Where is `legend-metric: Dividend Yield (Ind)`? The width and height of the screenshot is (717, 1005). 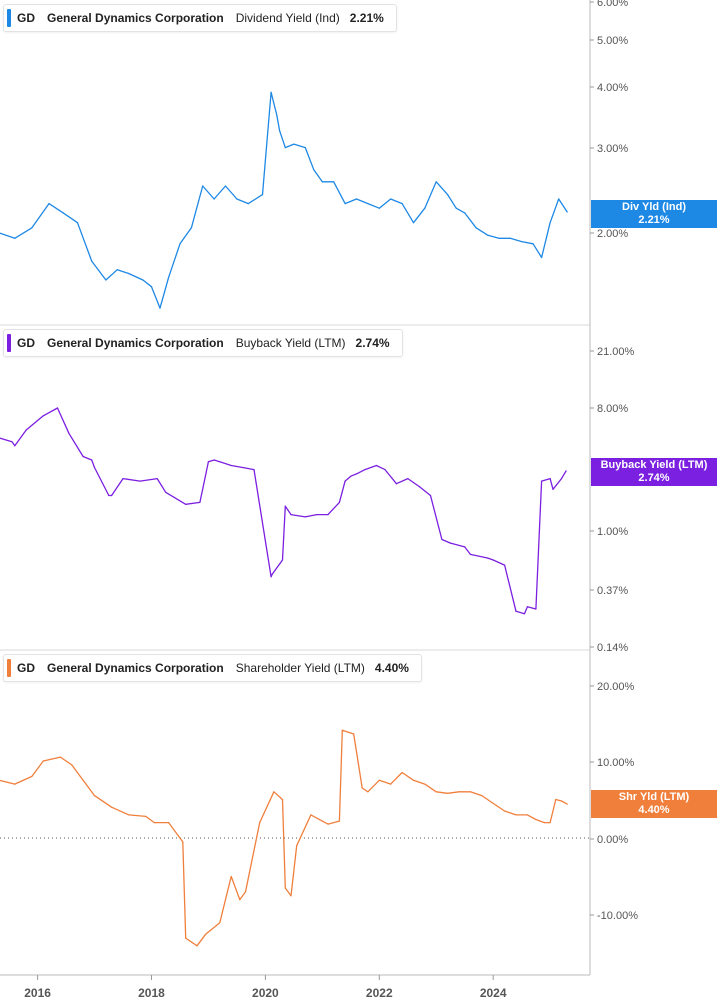 legend-metric: Dividend Yield (Ind) is located at coordinates (287, 18).